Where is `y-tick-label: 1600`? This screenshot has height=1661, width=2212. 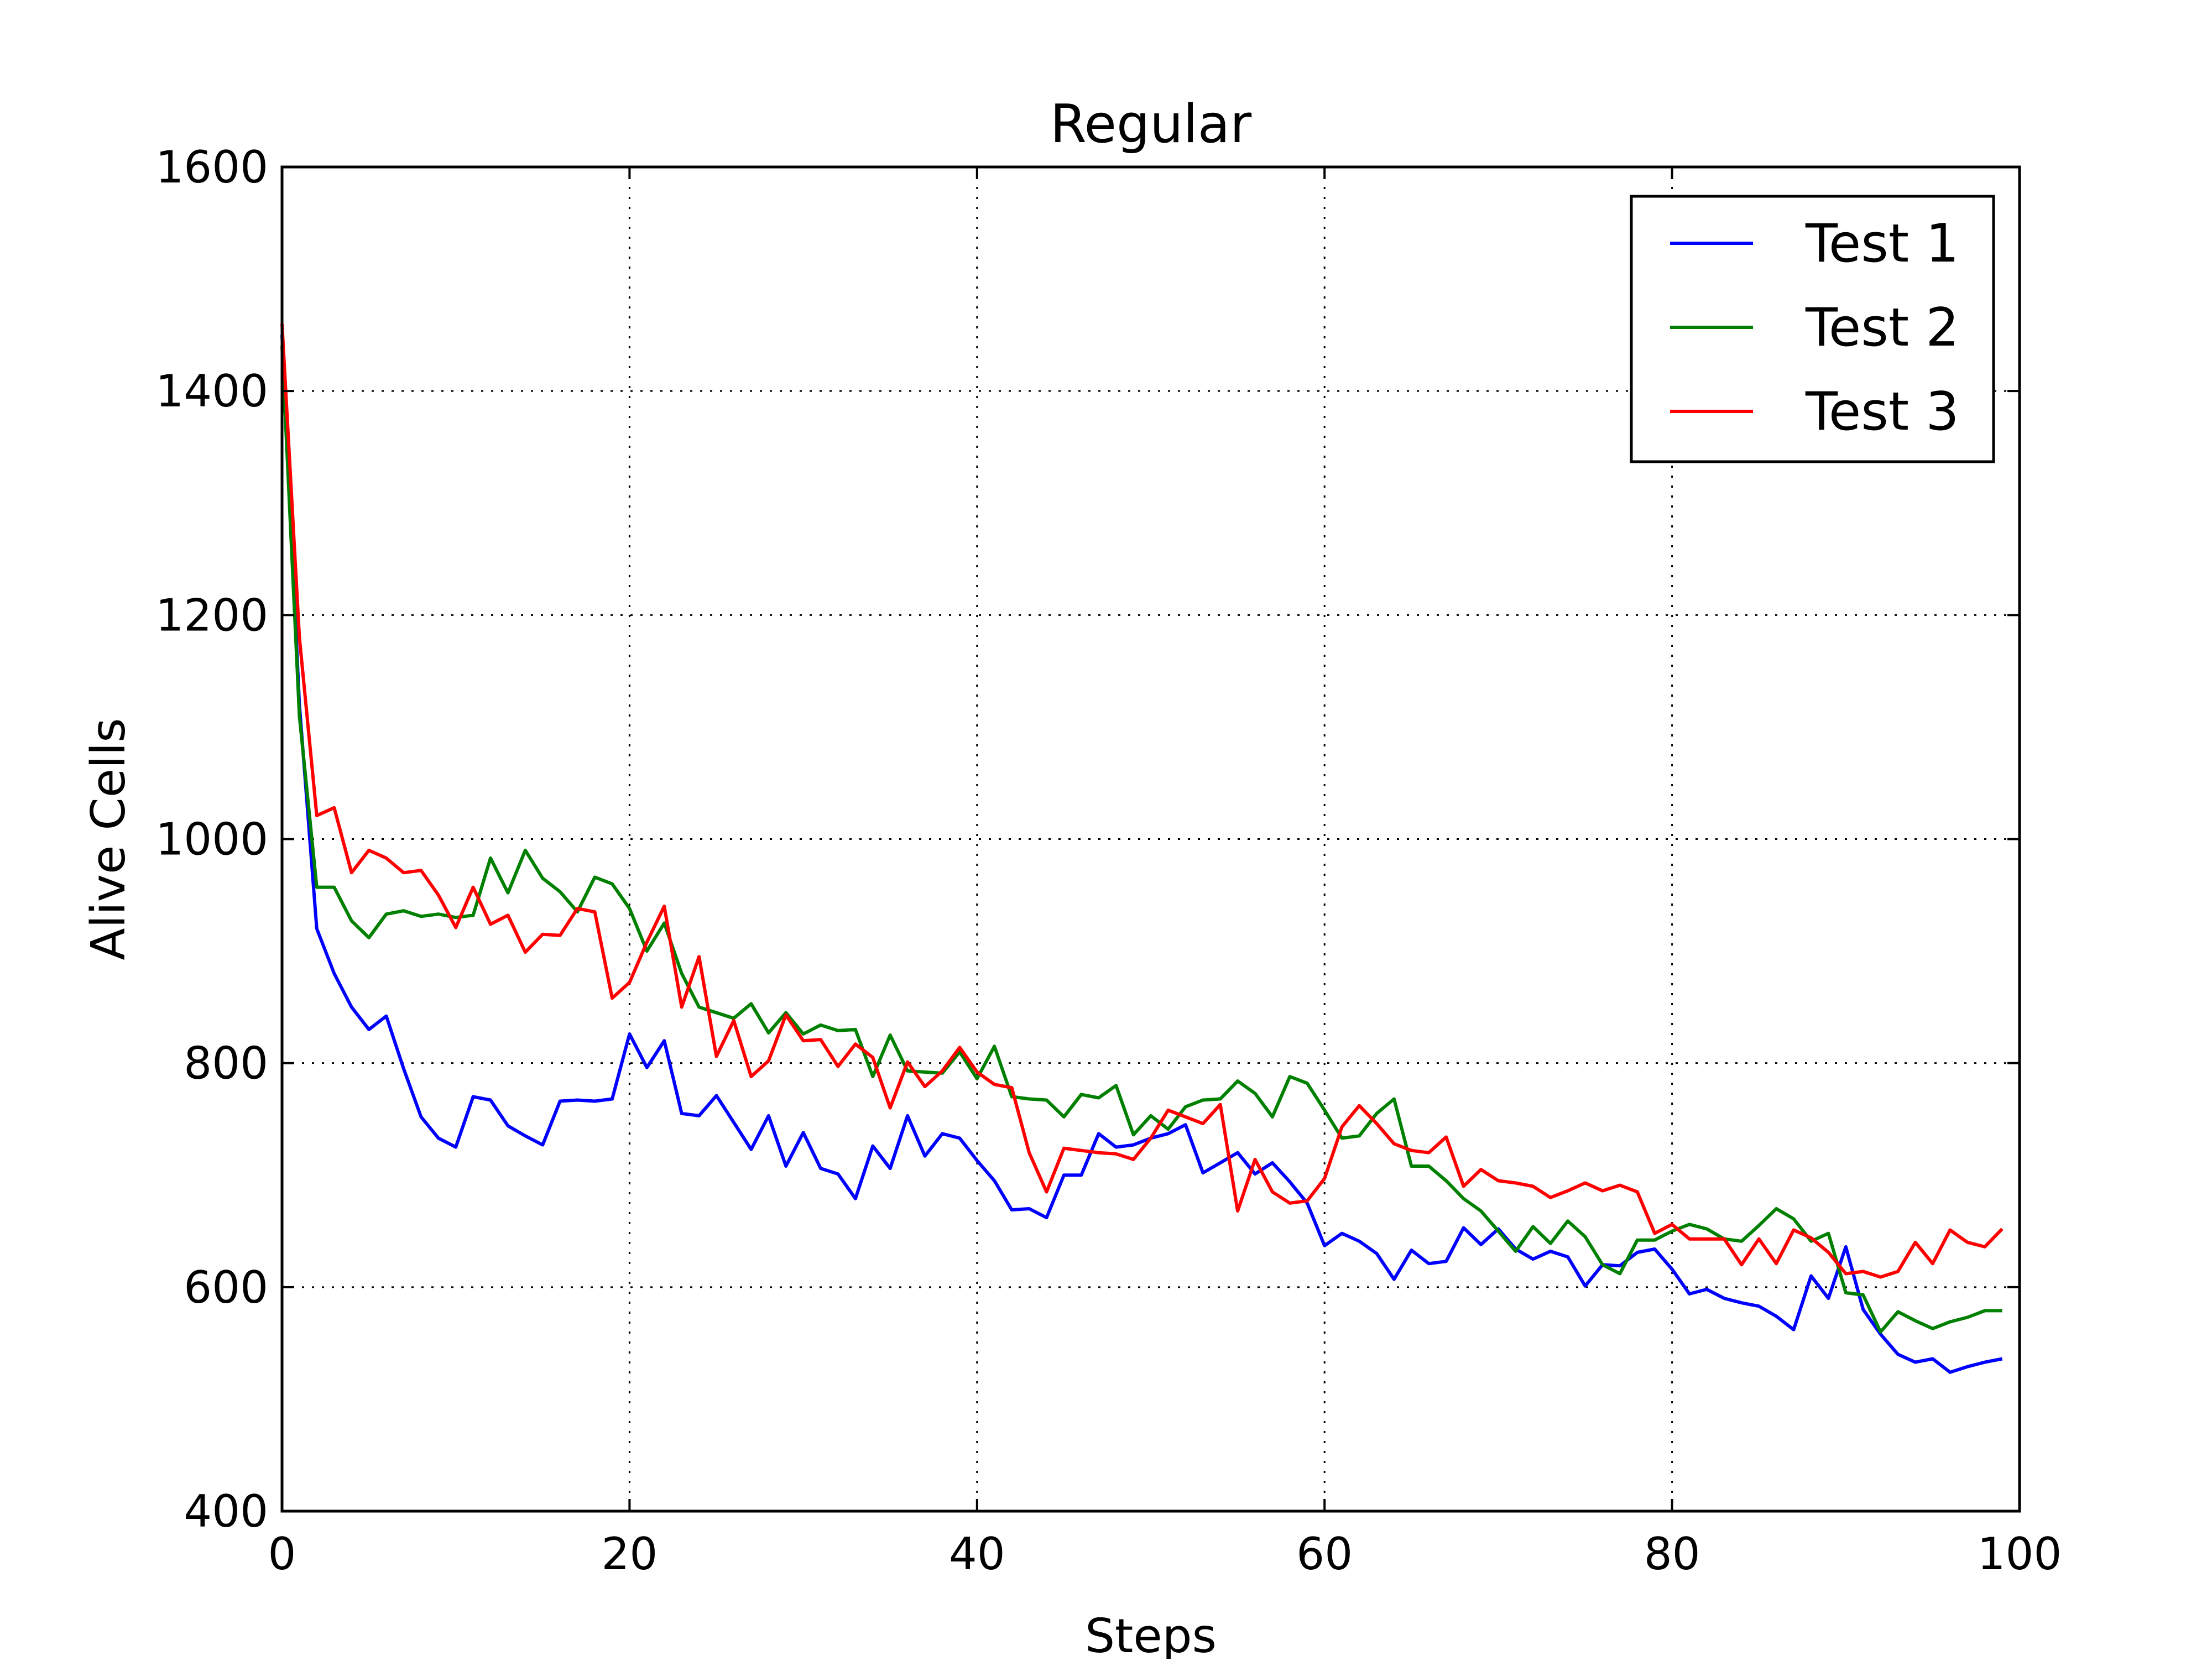
y-tick-label: 1600 is located at coordinates (212, 168).